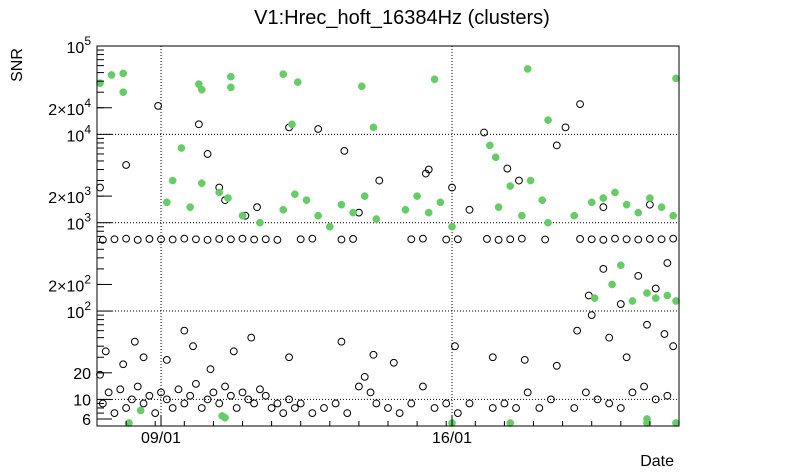 The width and height of the screenshot is (805, 472). I want to click on x-axis-label: Date, so click(657, 461).